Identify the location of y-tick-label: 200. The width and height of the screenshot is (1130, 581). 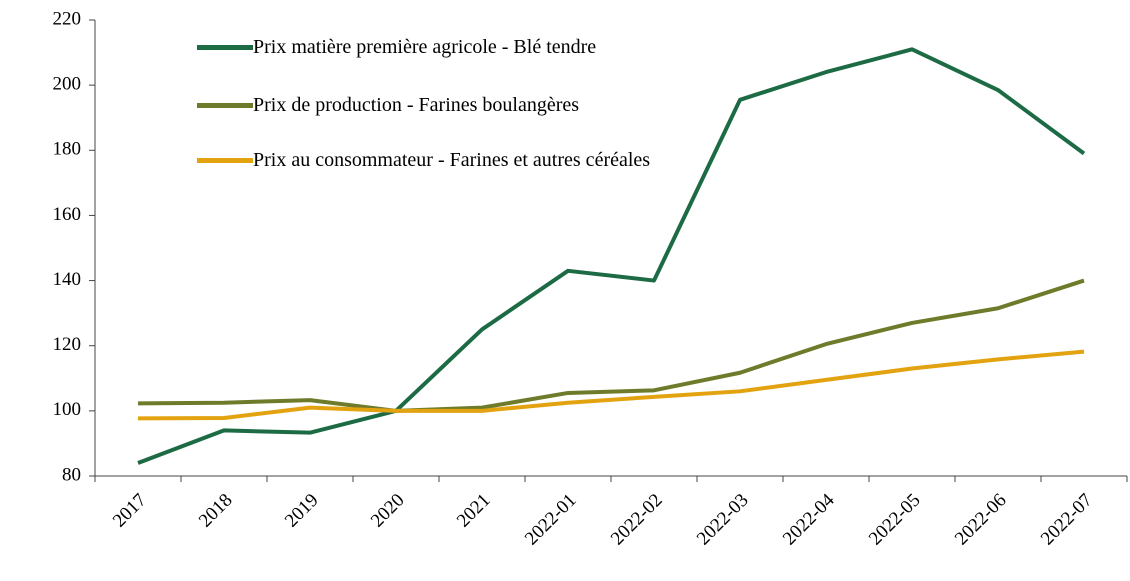
(67, 84).